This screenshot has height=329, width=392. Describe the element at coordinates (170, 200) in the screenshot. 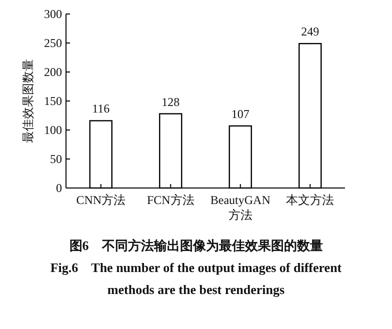

I see `x-tick-label: FCN方法` at that location.